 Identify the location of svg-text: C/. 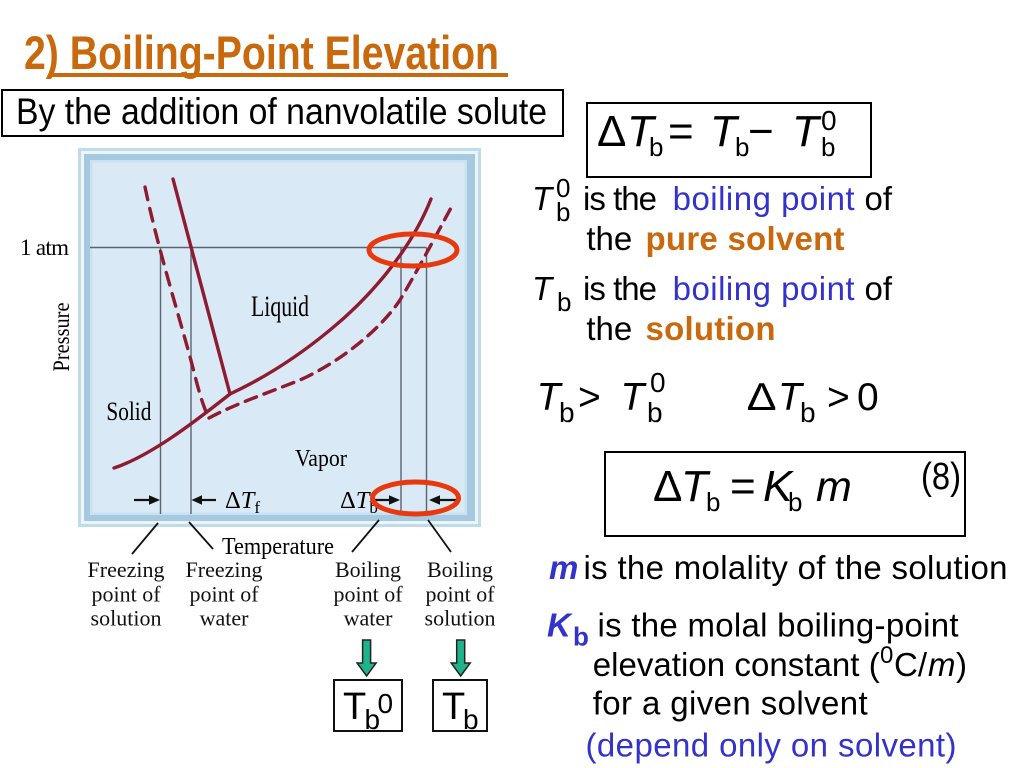
(911, 664).